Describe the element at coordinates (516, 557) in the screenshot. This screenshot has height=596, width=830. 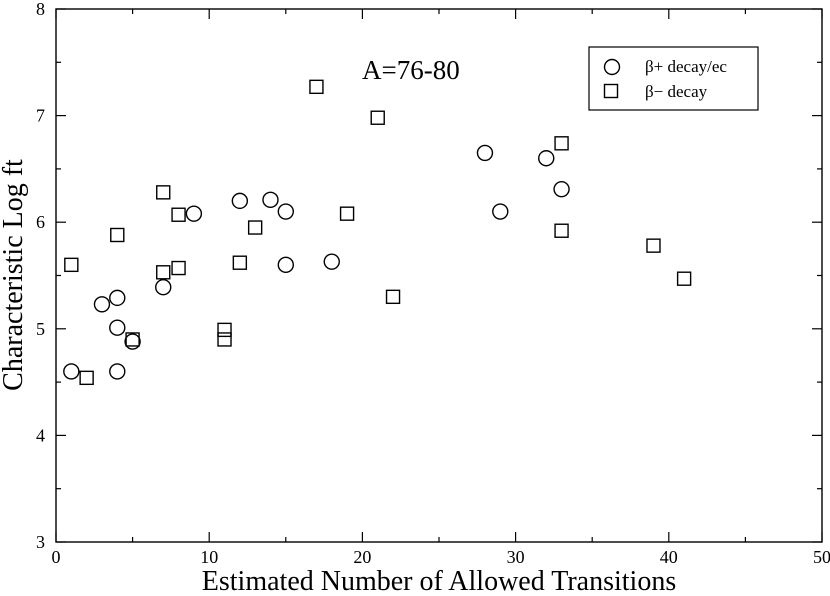
I see `x-tick-label: 30` at that location.